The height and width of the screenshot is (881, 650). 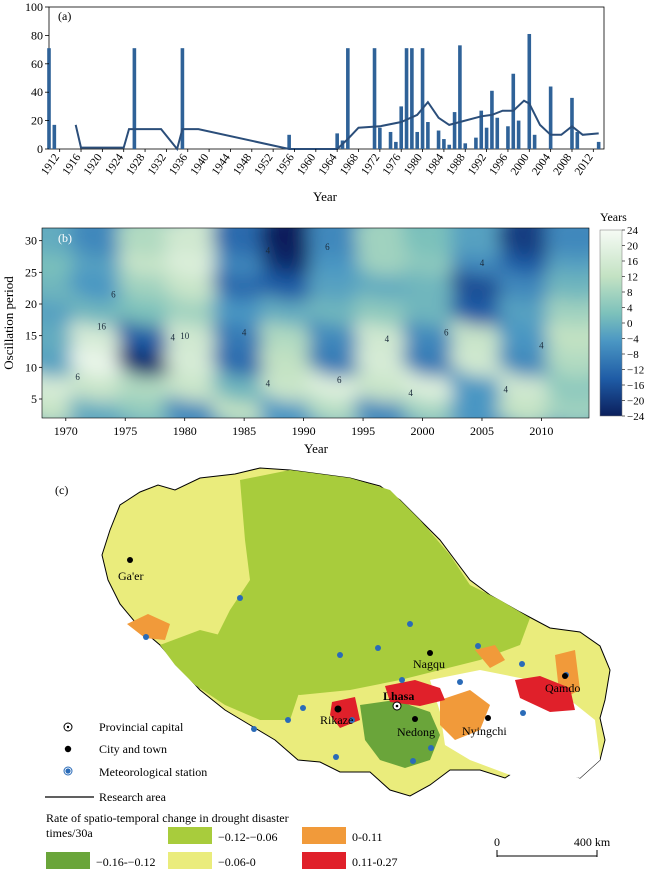 What do you see at coordinates (476, 143) in the screenshot?
I see `bar-1990` at bounding box center [476, 143].